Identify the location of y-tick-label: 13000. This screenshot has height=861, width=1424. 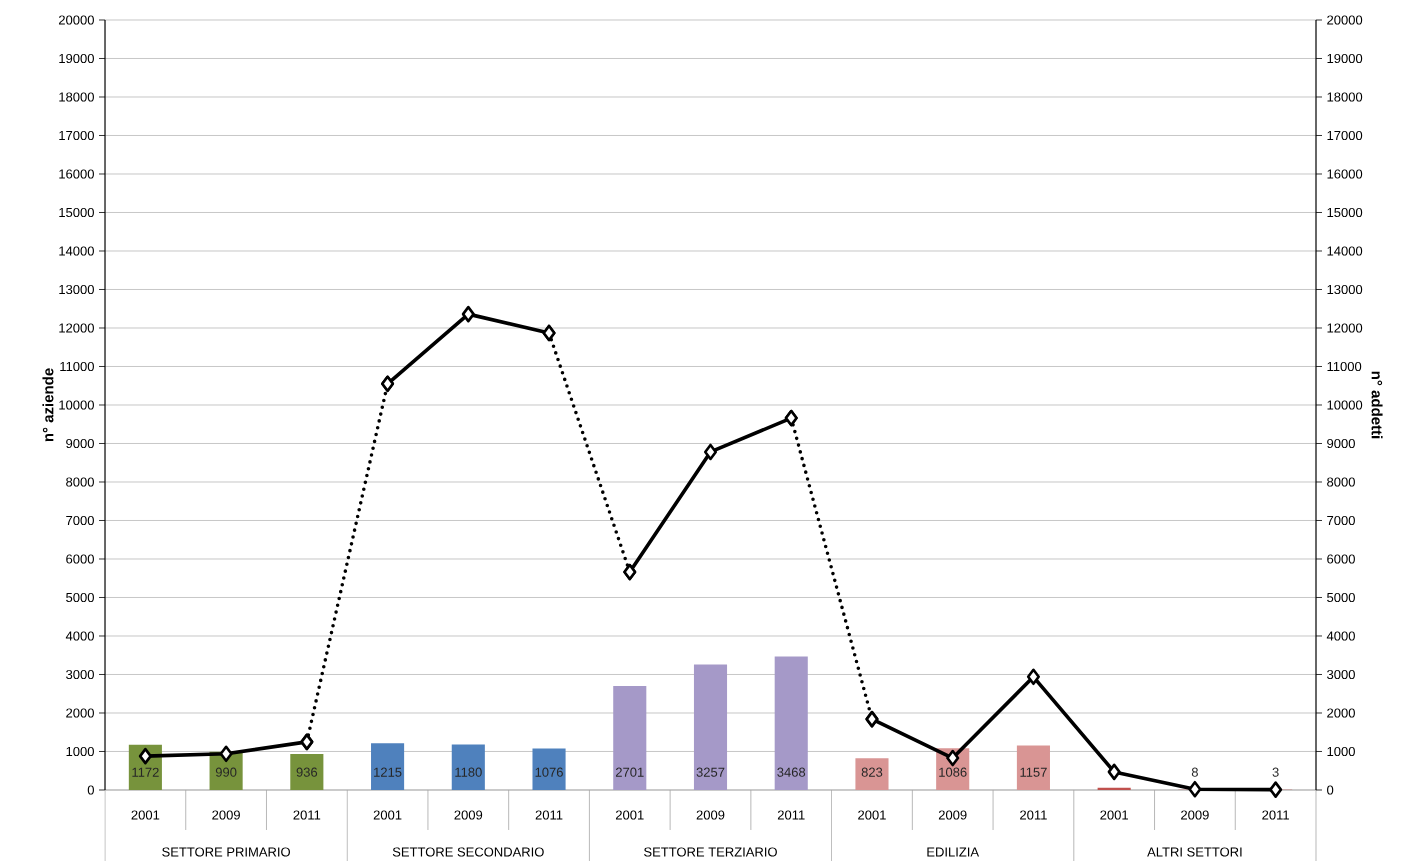
(76, 289).